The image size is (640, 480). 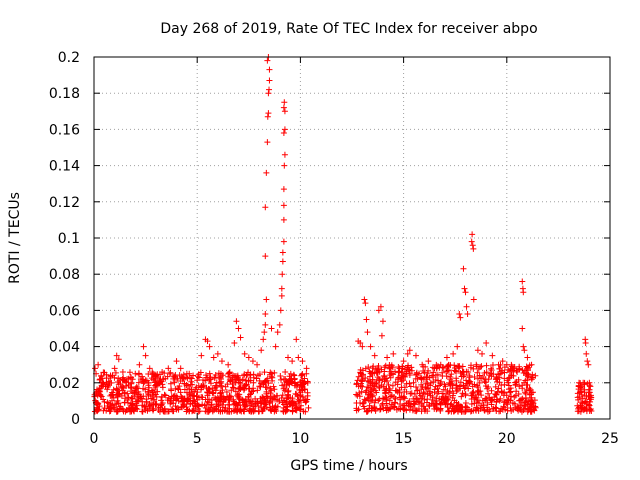 What do you see at coordinates (610, 439) in the screenshot?
I see `x-tick-label: 25` at bounding box center [610, 439].